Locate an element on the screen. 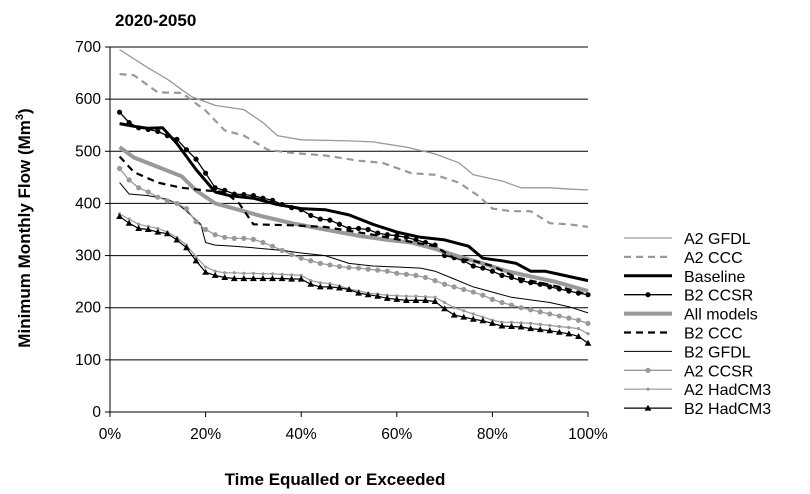 Image resolution: width=810 pixels, height=494 pixels. x-tick-label: 80% is located at coordinates (492, 434).